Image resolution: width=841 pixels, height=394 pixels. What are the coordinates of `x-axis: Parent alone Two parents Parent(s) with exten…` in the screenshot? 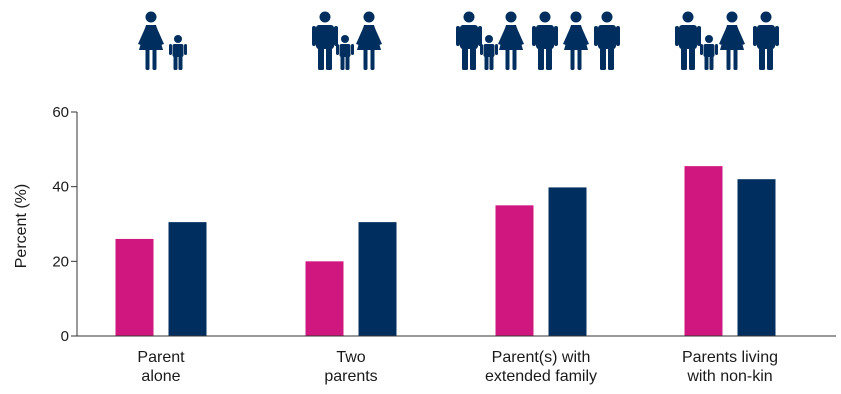 It's located at (456, 360).